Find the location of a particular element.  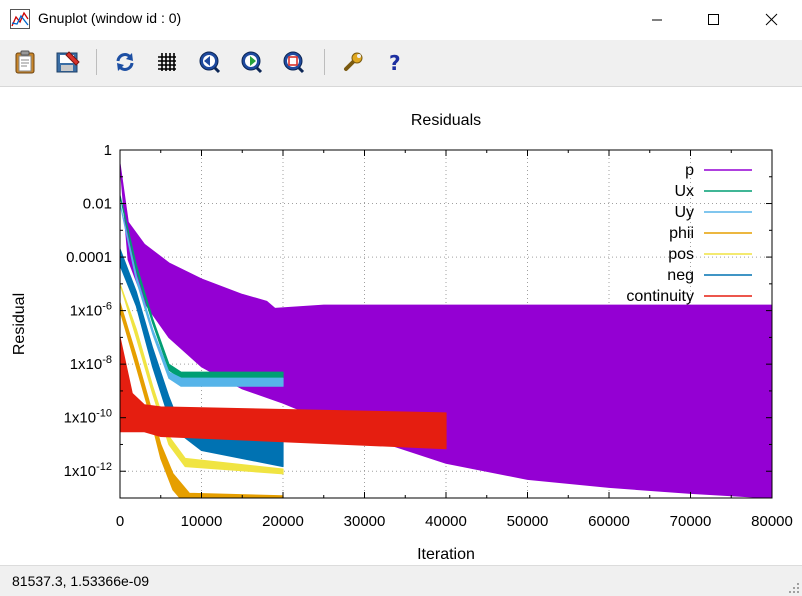

chart-title: Residuals is located at coordinates (446, 120).